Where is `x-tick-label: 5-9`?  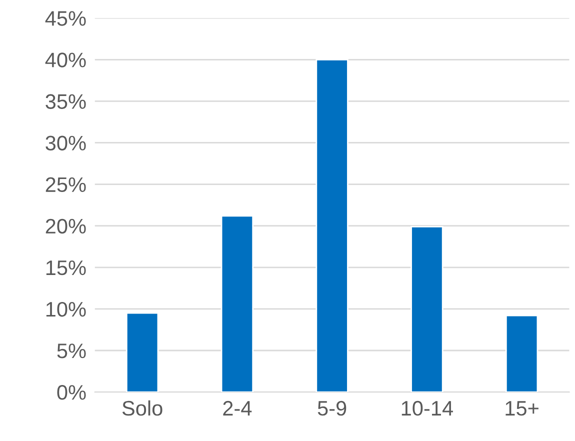 x-tick-label: 5-9 is located at coordinates (332, 408).